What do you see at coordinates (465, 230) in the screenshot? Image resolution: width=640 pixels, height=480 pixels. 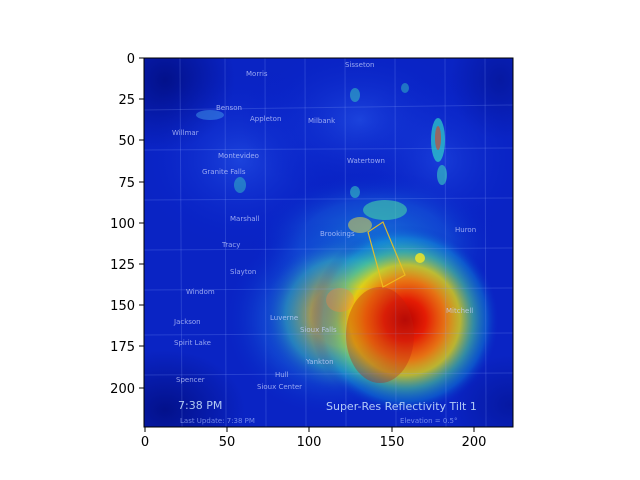 I see `map-label: Huron` at bounding box center [465, 230].